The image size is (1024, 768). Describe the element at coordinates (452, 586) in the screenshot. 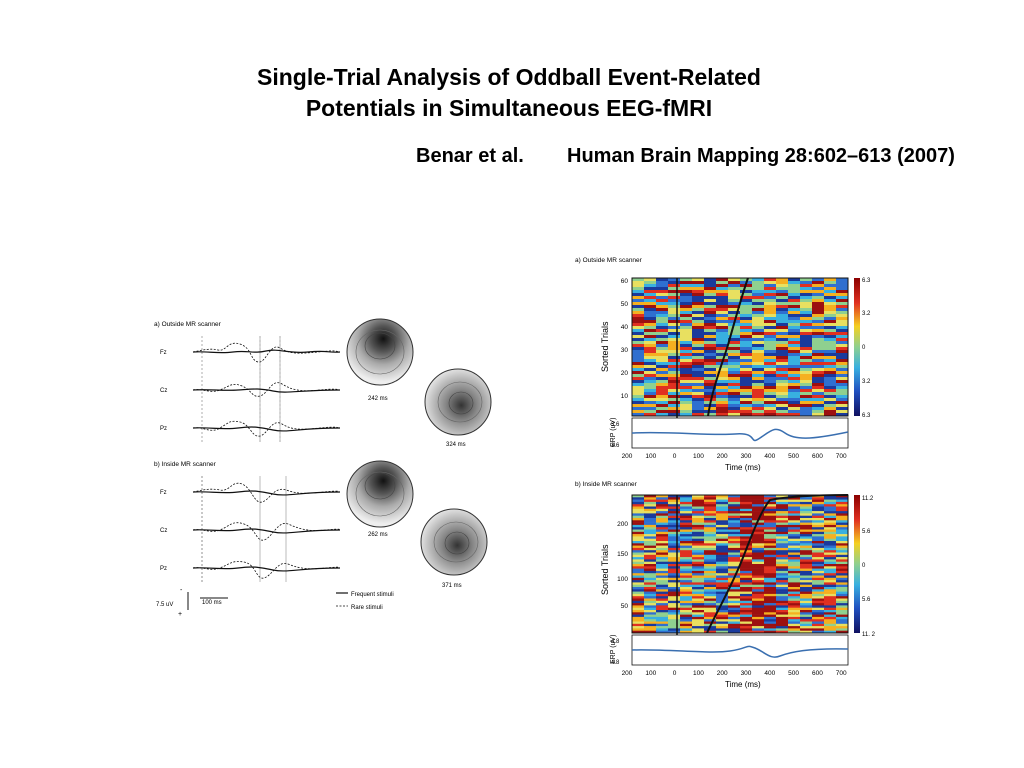

I see `topomap-b2-time: 371 ms` at that location.